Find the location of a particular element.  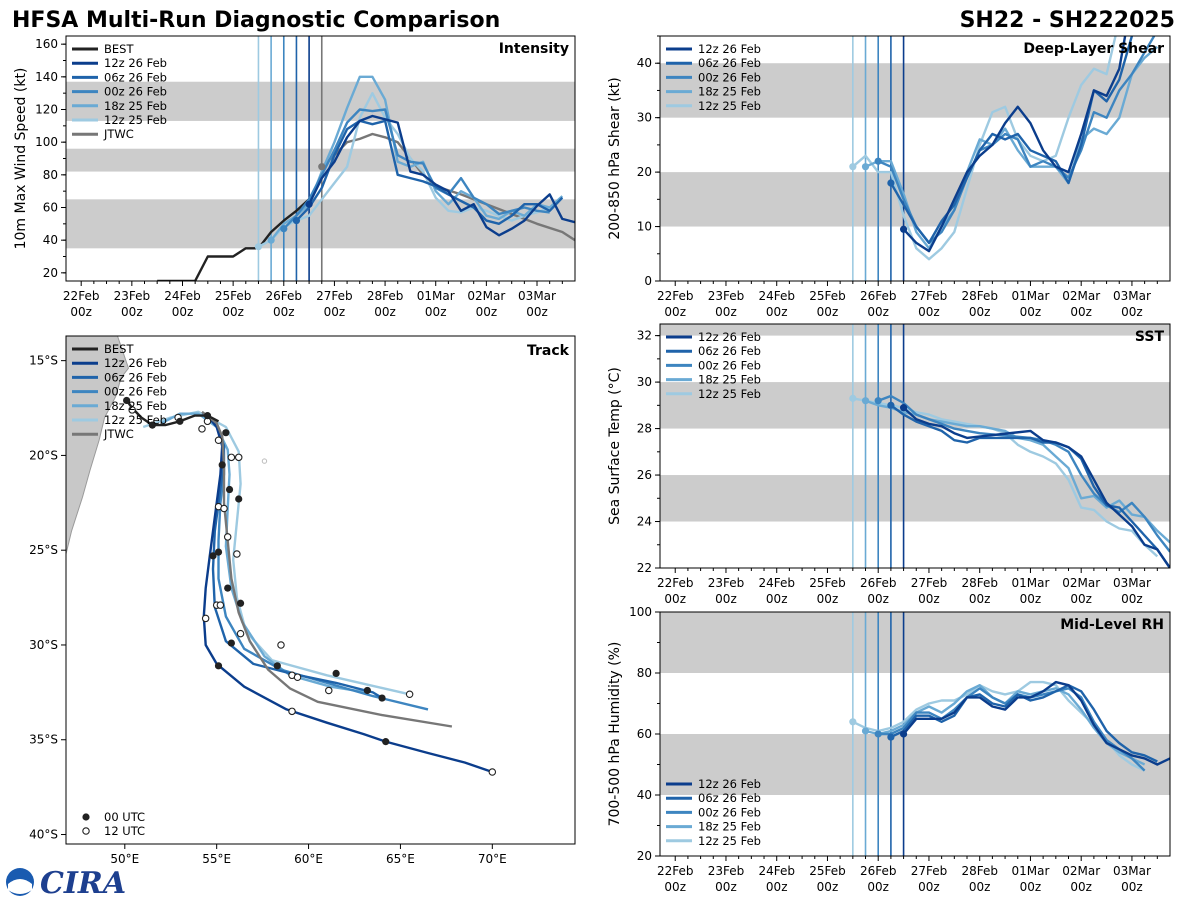

panel-title: Track is located at coordinates (548, 351).